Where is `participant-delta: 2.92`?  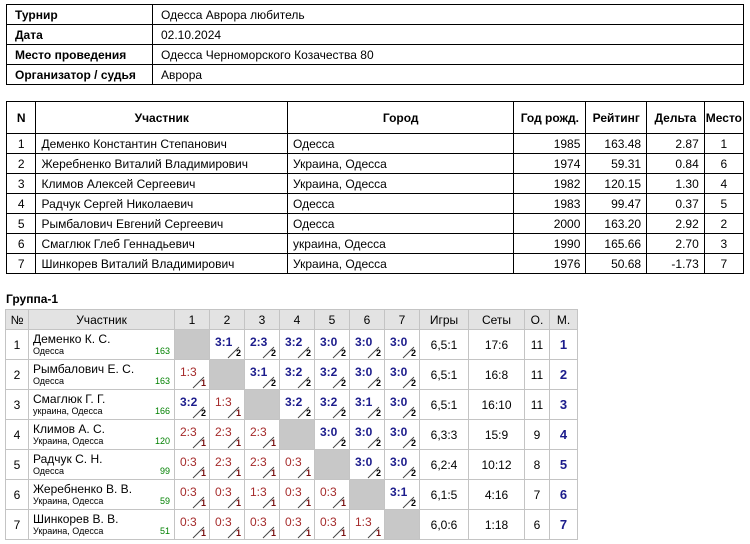 participant-delta: 2.92 is located at coordinates (675, 223).